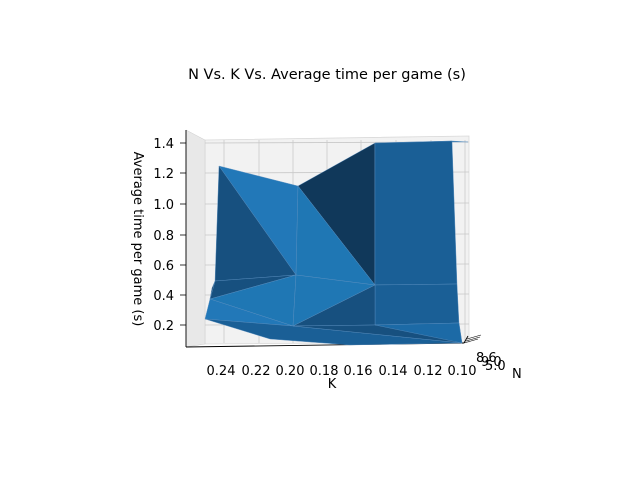 The width and height of the screenshot is (640, 480). Describe the element at coordinates (517, 374) in the screenshot. I see `n-axis-label: N` at that location.